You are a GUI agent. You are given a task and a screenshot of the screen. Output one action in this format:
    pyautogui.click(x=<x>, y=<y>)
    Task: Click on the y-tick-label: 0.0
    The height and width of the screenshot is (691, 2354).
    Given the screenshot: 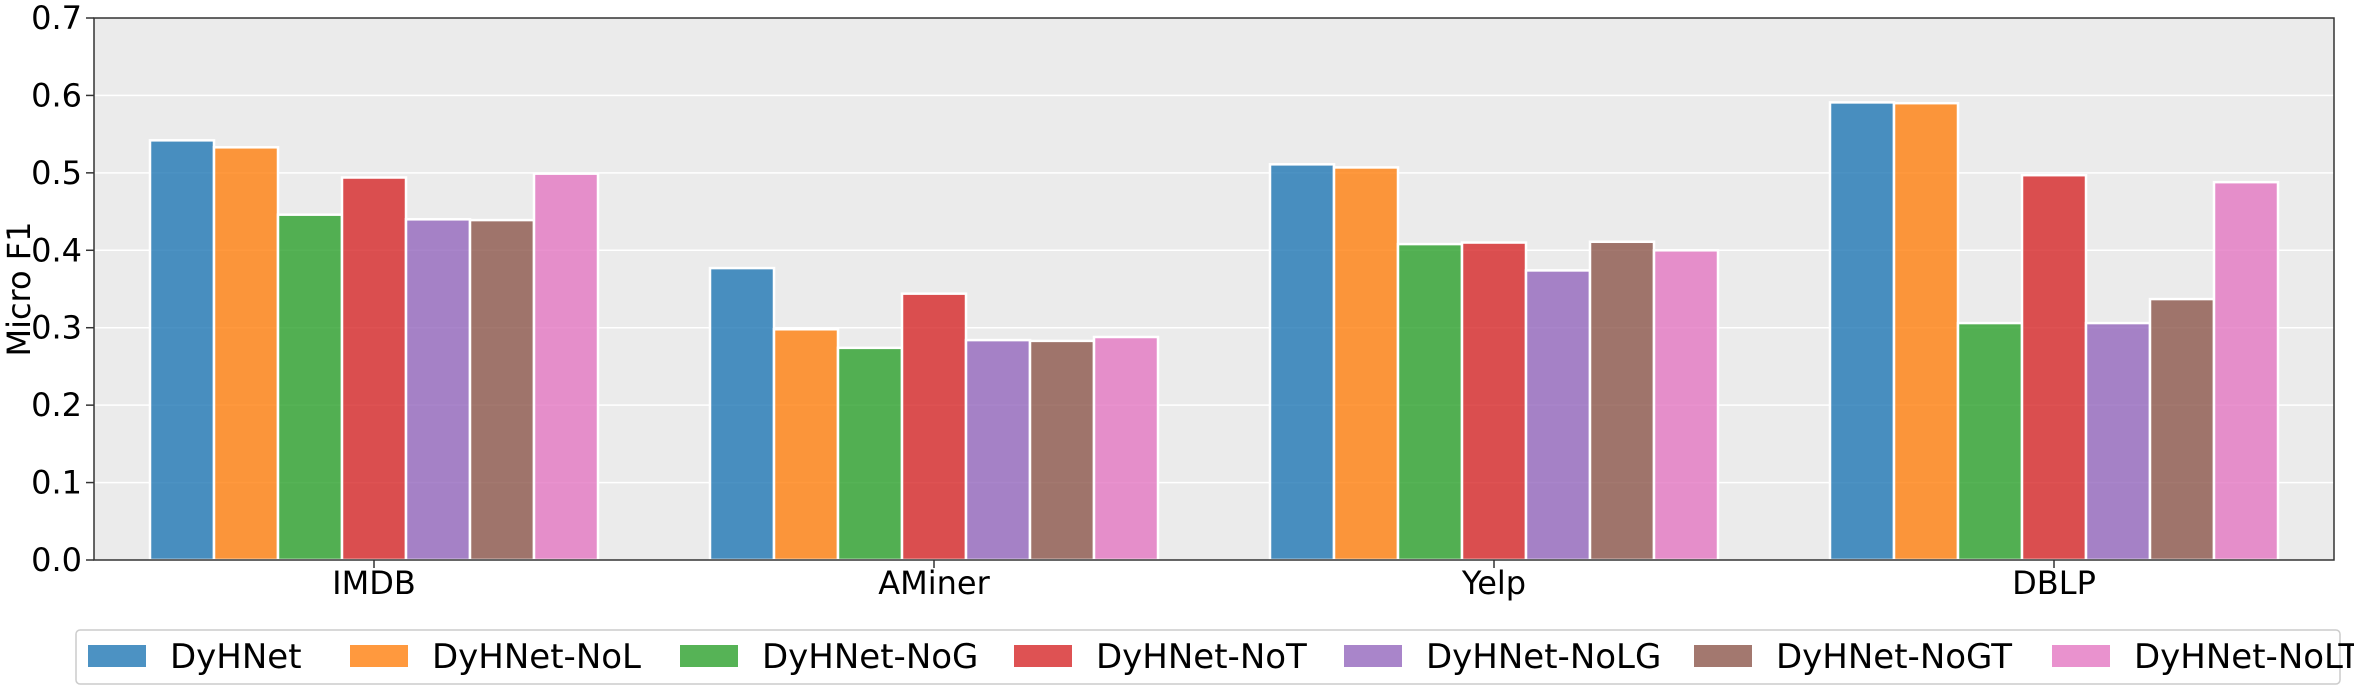 What is the action you would take?
    pyautogui.click(x=56, y=560)
    